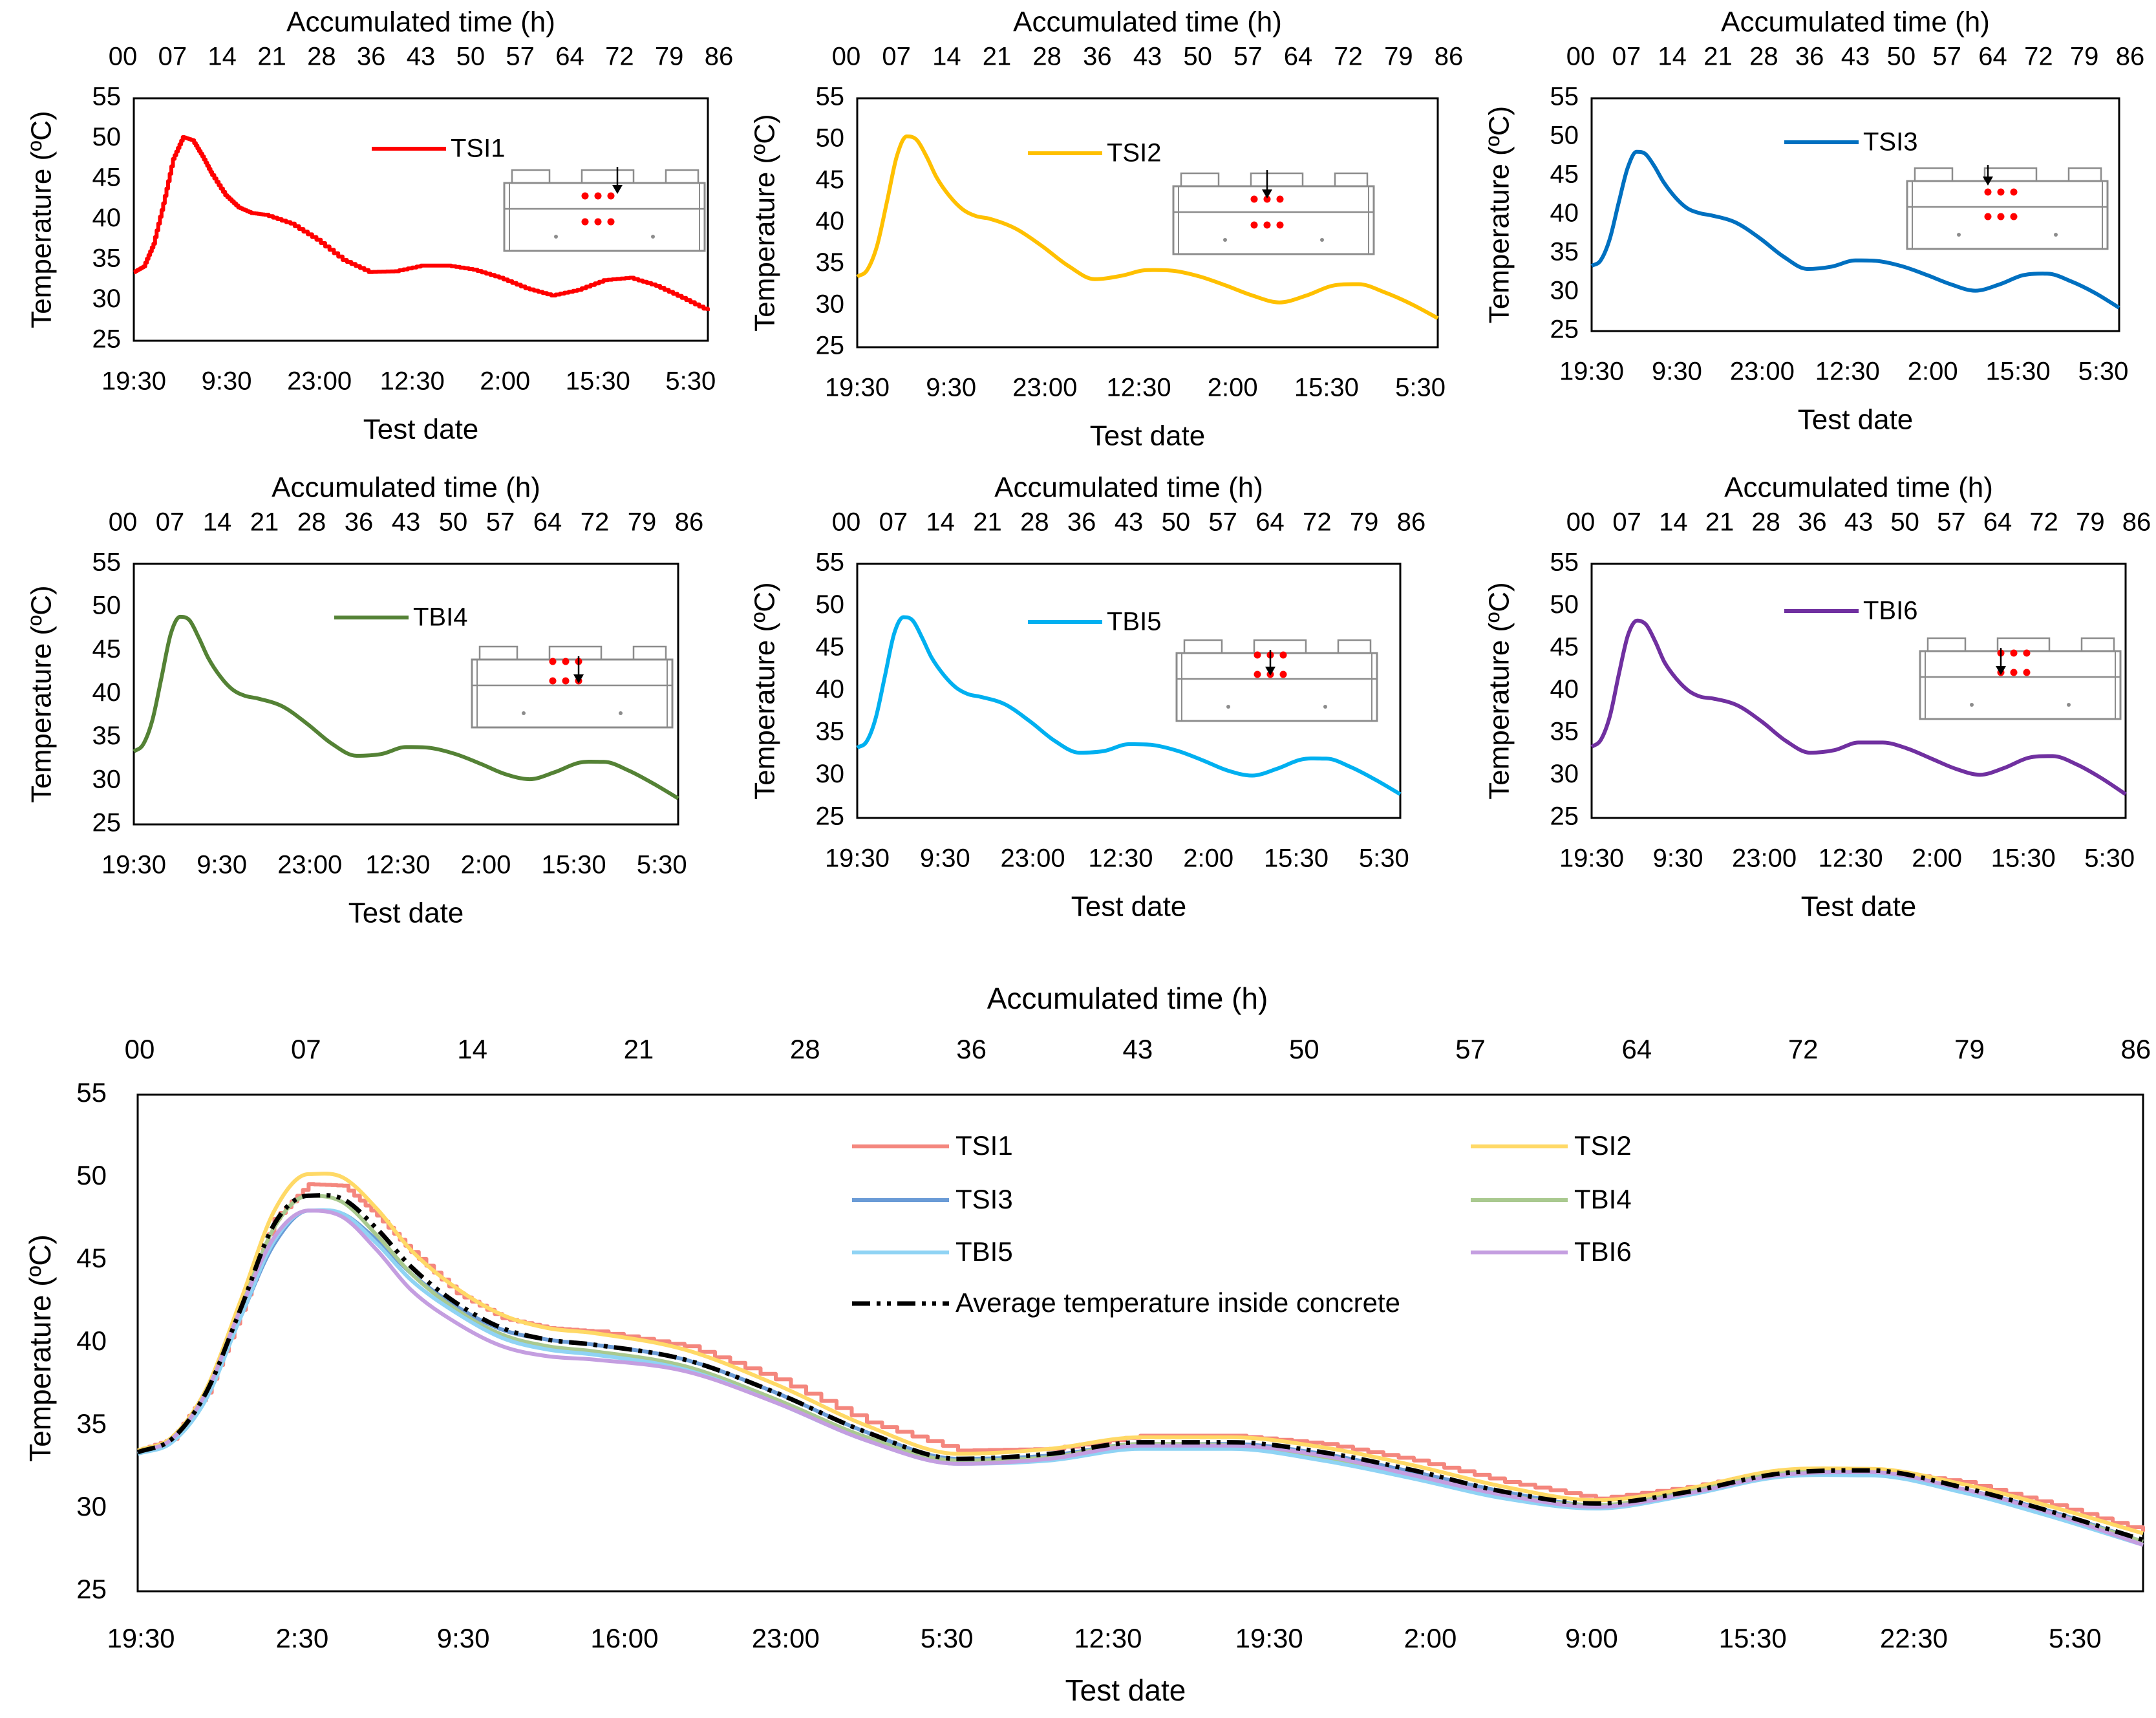  Describe the element at coordinates (1947, 57) in the screenshot. I see `top-tick-label: 57` at that location.